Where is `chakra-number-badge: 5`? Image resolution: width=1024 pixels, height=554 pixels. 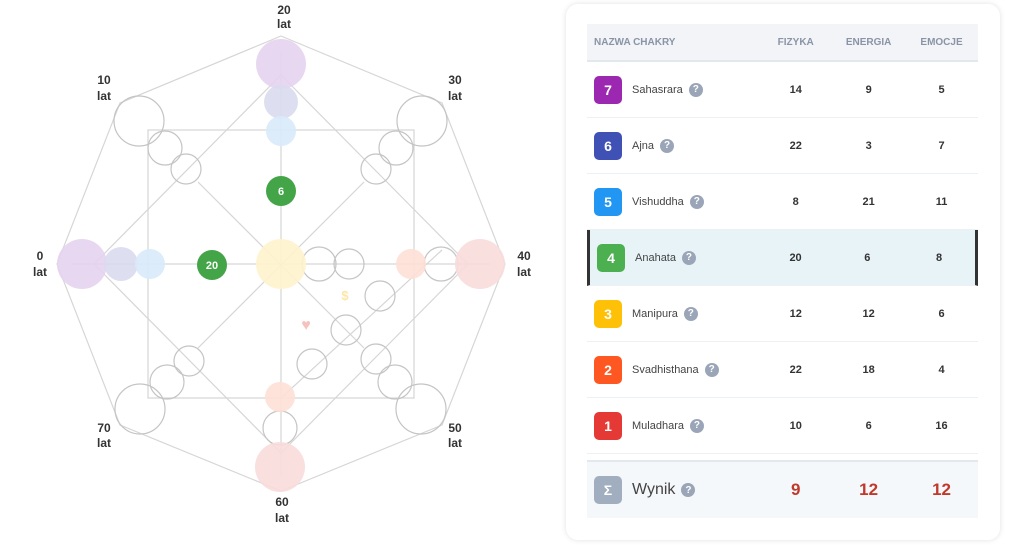
chakra-number-badge: 5 is located at coordinates (608, 201).